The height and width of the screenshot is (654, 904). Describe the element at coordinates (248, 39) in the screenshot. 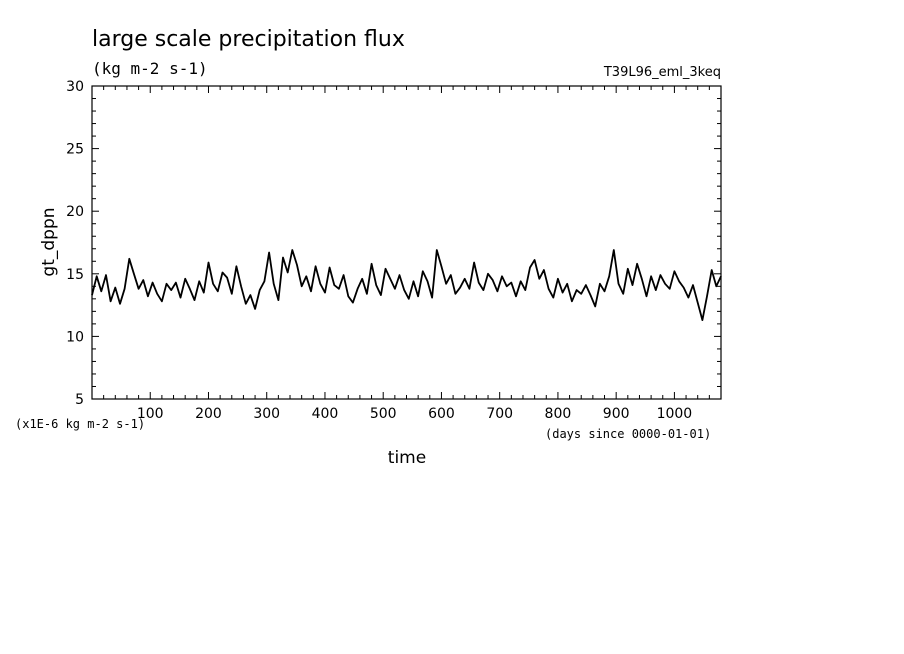

I see `chart-title: large scale precipitation flux` at that location.